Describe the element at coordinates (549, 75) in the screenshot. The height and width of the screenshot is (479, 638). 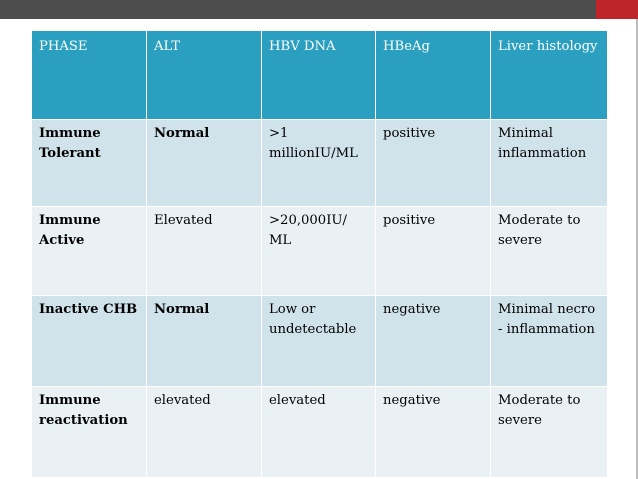
I see `header-liver-histology: Liver histology` at that location.